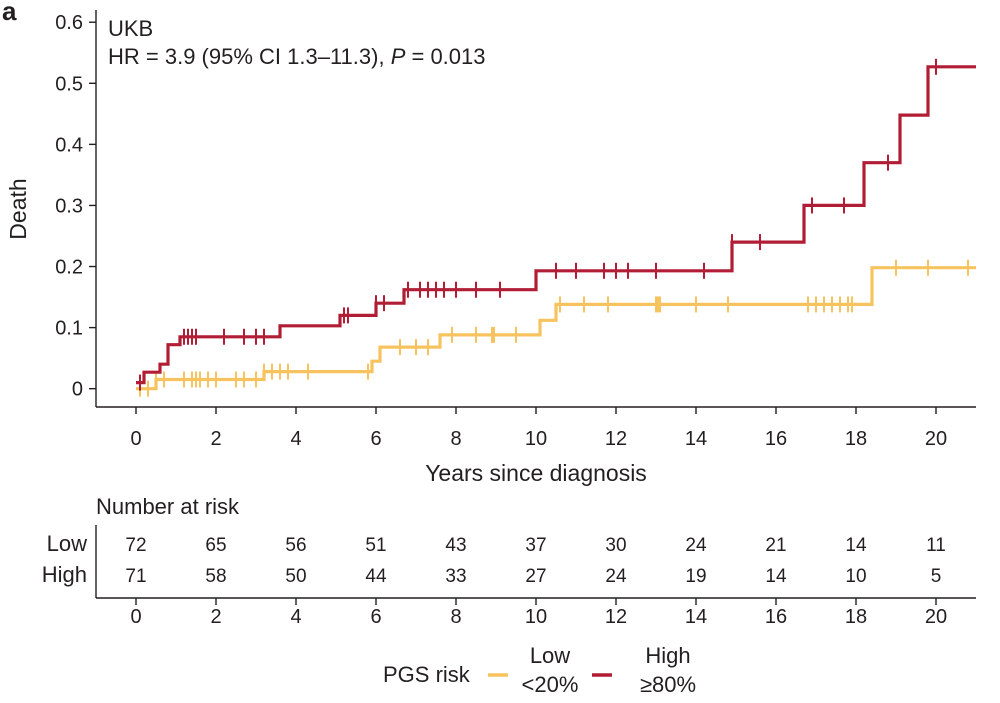  Describe the element at coordinates (295, 545) in the screenshot. I see `risk-value-low: 56` at that location.